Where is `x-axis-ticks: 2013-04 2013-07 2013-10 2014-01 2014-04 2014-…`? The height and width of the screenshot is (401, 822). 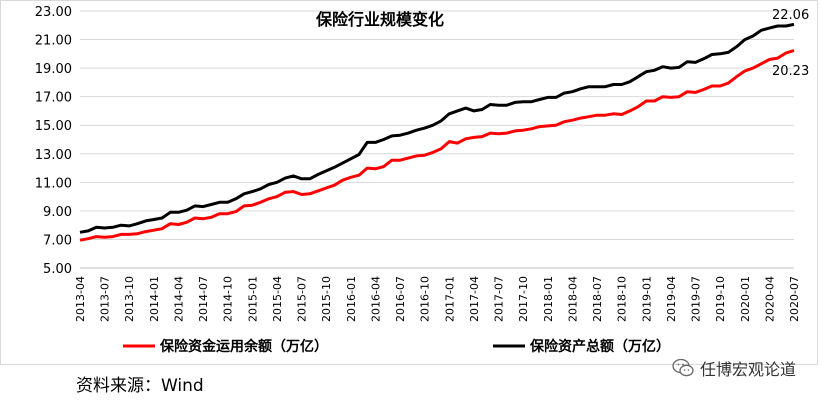 x-axis-ticks: 2013-04 2013-07 2013-10 2014-01 2014-04 2014-… is located at coordinates (437, 299).